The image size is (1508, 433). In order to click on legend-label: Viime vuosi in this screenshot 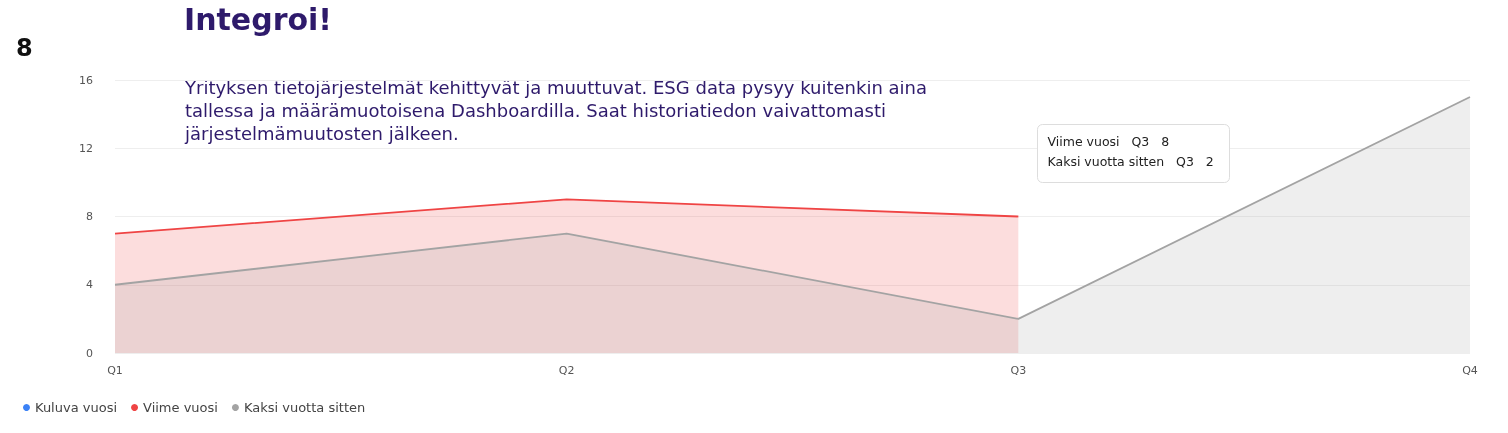, I will do `click(180, 407)`.